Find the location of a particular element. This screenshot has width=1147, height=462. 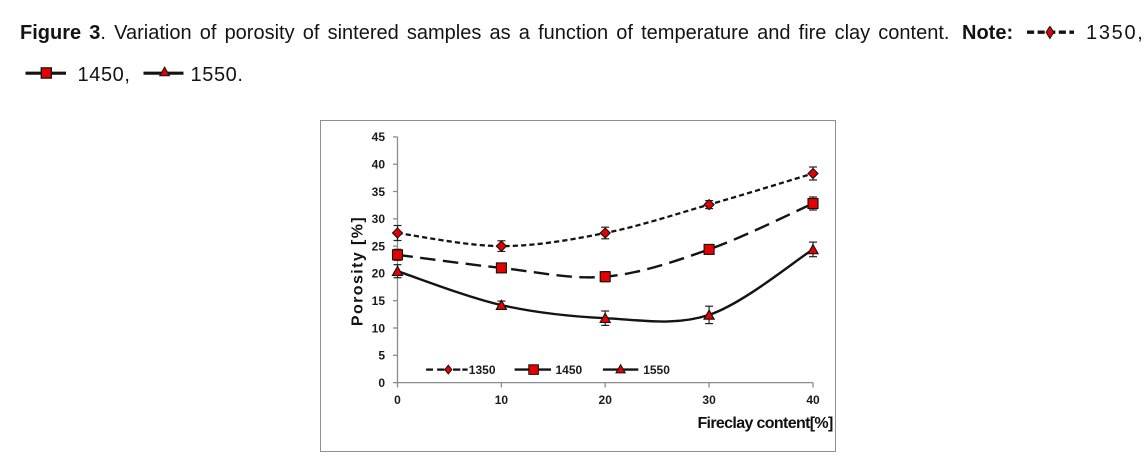

svg-text: 25 is located at coordinates (379, 246).